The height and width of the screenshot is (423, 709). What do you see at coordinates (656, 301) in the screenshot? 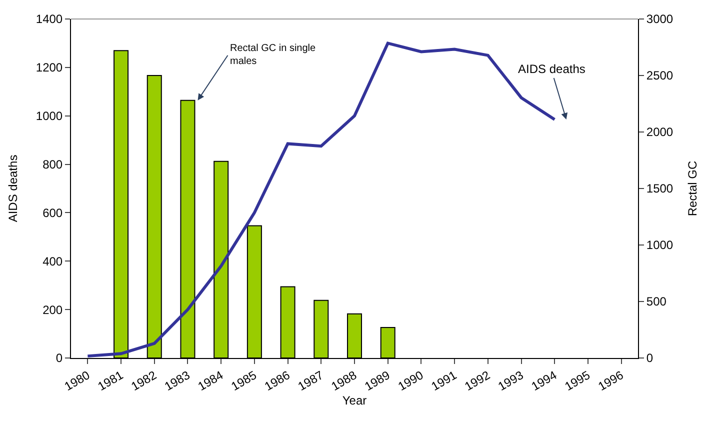
I see `y2-tick-label: 500` at bounding box center [656, 301].